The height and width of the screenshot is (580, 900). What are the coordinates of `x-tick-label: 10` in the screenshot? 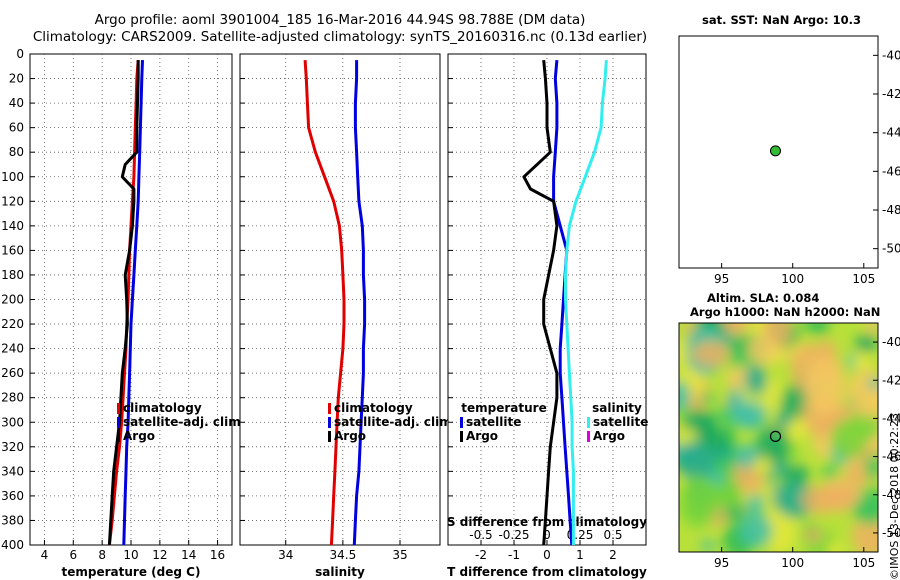 It's located at (130, 555).